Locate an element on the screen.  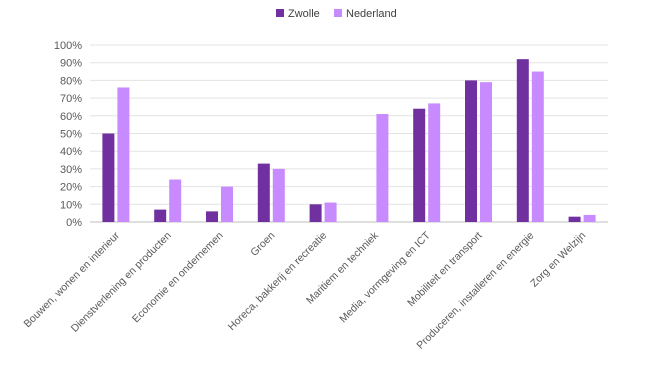
category-label: Dienstverlening en producten is located at coordinates (121, 282).